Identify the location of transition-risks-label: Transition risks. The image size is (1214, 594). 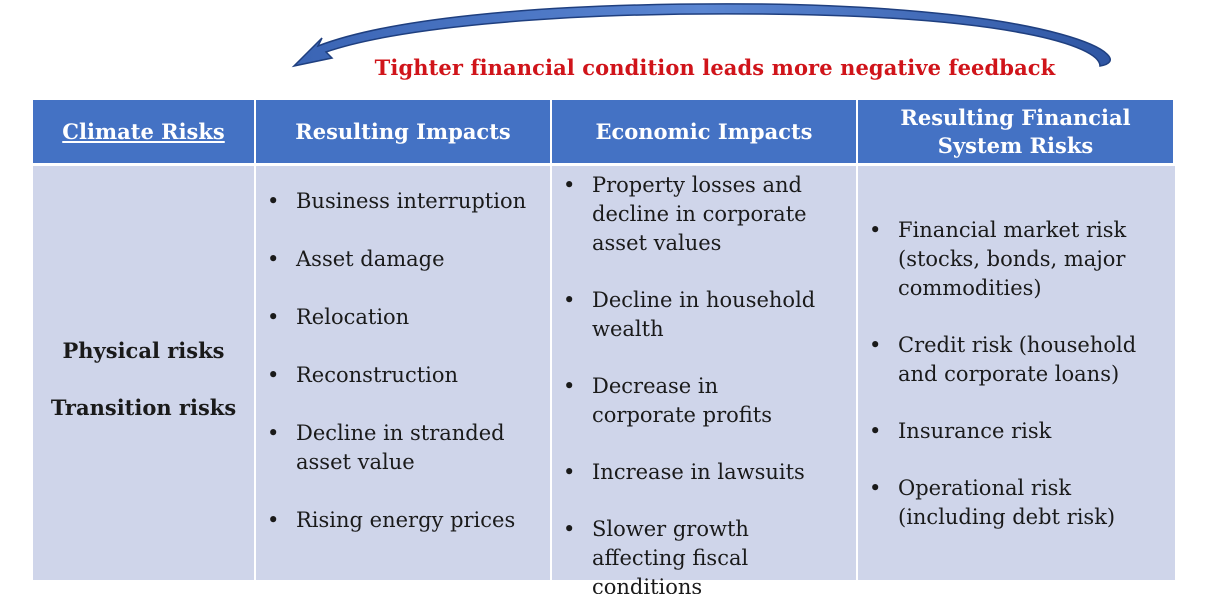
(143, 407).